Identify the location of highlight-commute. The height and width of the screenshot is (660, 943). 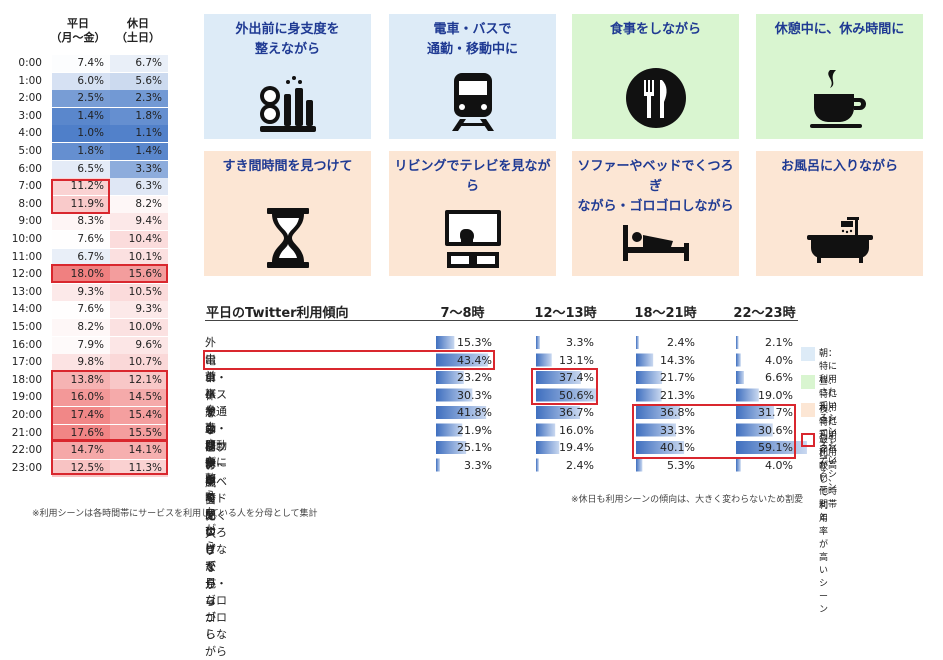
(349, 360).